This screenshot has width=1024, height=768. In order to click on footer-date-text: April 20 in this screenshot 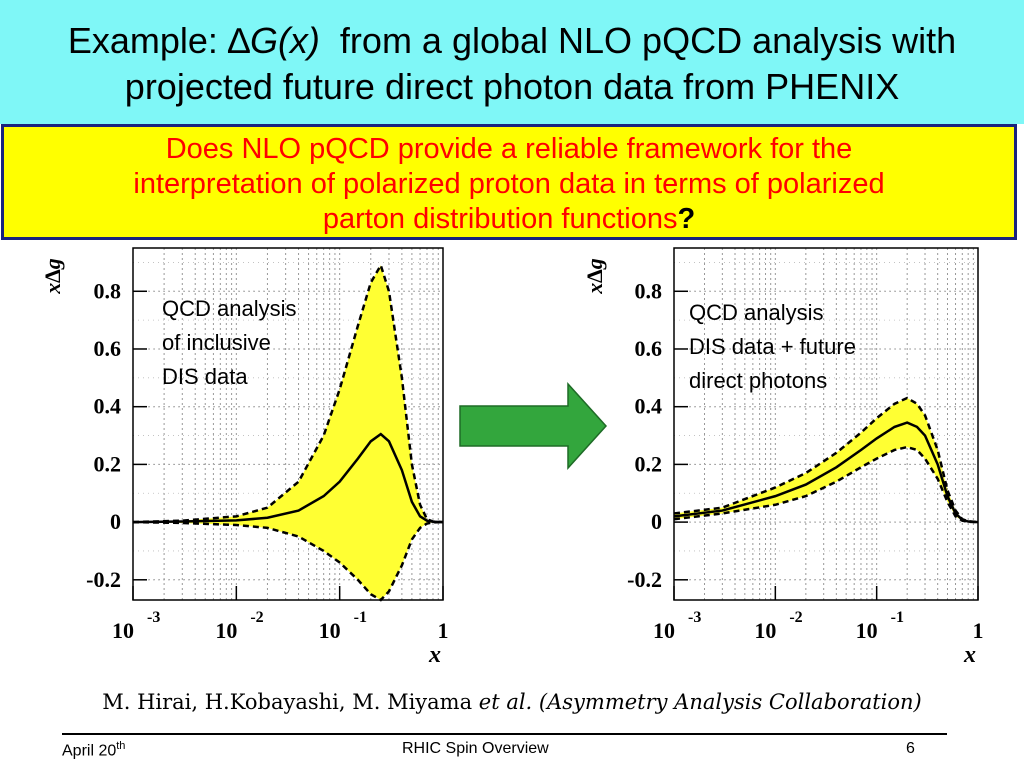, I will do `click(89, 751)`.